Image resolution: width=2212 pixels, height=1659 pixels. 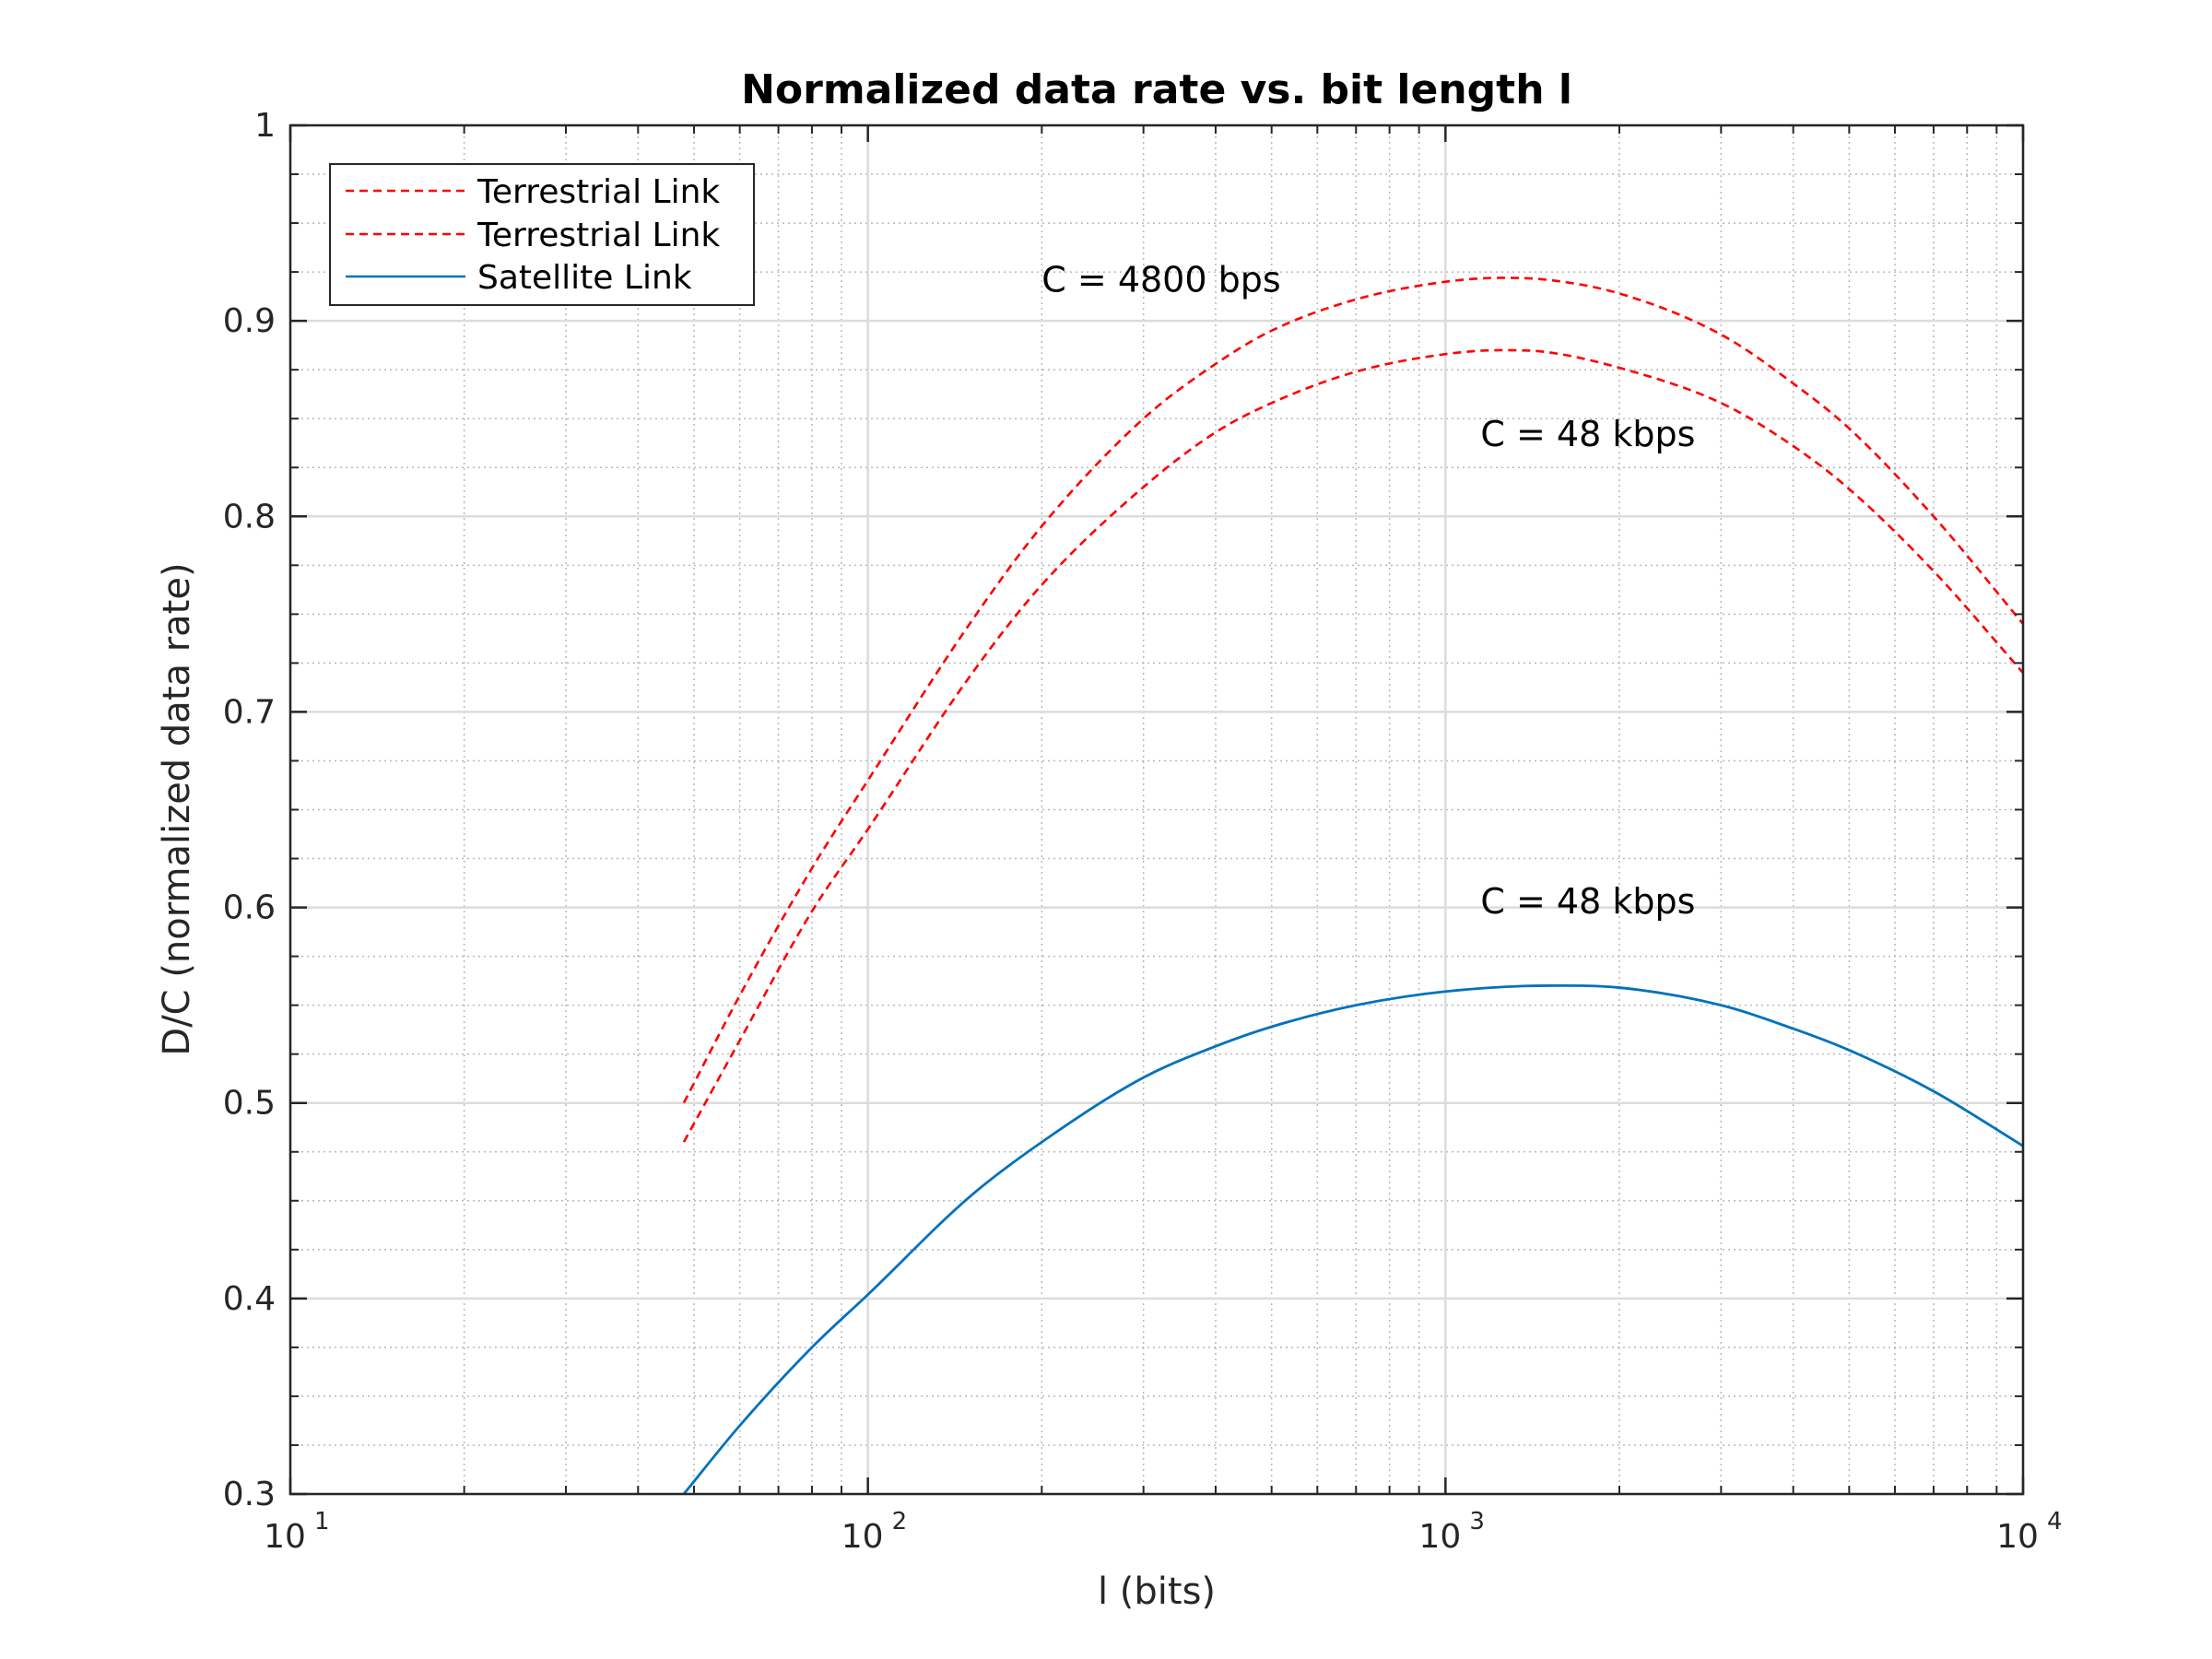 What do you see at coordinates (249, 810) in the screenshot?
I see `y-tick-labels: 0.3 0.4 0.5 0.6 0.7 0.8 0.9 1` at bounding box center [249, 810].